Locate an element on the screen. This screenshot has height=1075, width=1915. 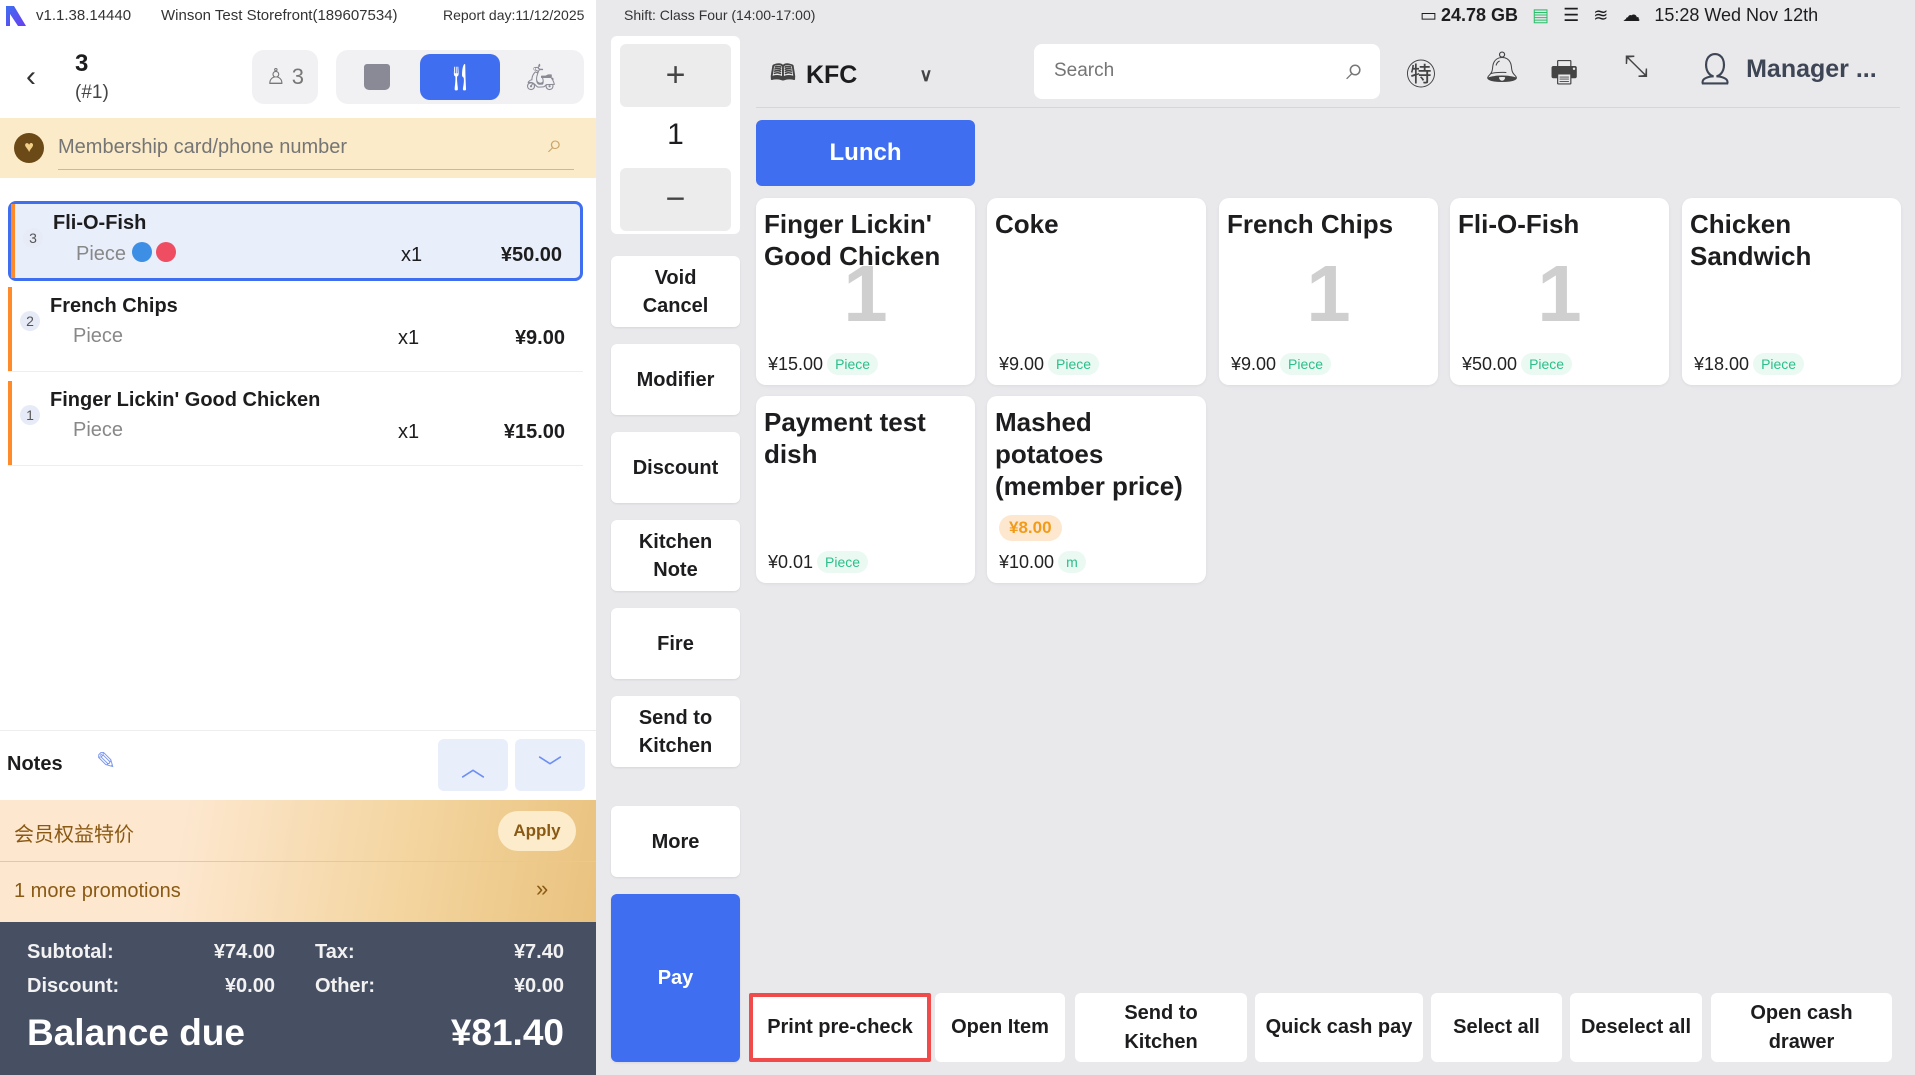
shift-info: Shift: Class Four (14:00-17:00) is located at coordinates (720, 15).